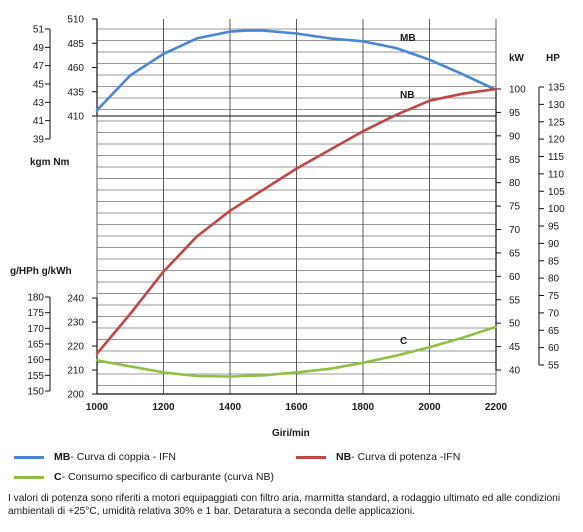 The image size is (583, 532). Describe the element at coordinates (163, 407) in the screenshot. I see `x-tick-label-1: 1200` at that location.